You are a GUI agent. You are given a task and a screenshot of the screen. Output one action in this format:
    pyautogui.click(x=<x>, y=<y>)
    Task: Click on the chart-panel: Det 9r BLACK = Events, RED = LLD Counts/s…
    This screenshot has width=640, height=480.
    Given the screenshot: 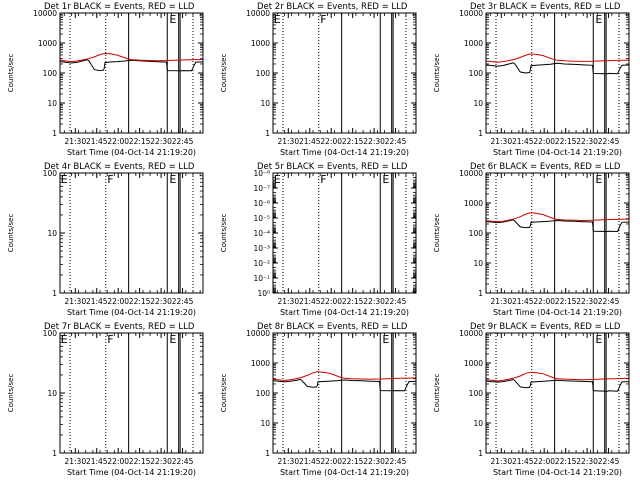 What is the action you would take?
    pyautogui.click(x=531, y=399)
    